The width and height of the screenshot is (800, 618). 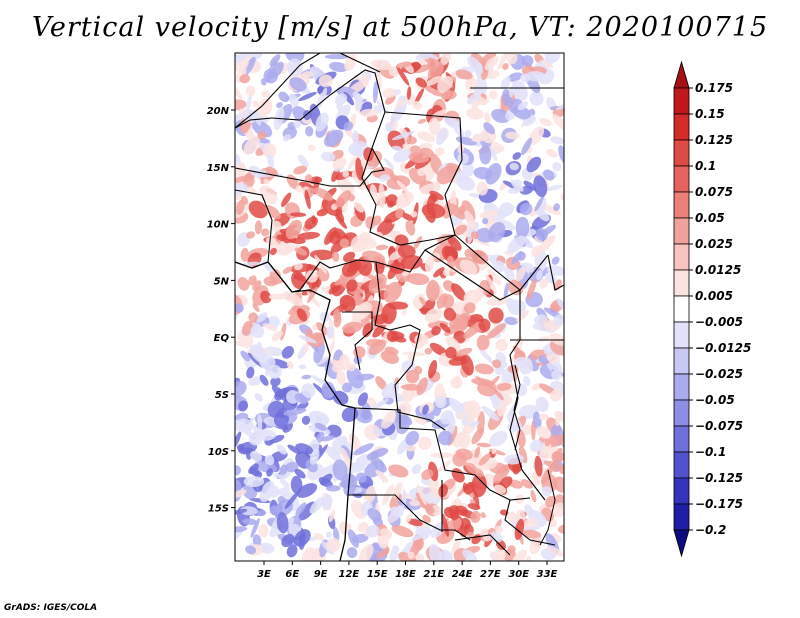 I want to click on longitude-axis: 3E 6E 9E 12E 15E 18E 21E 24E 27E 30E 33E, so click(x=407, y=570).